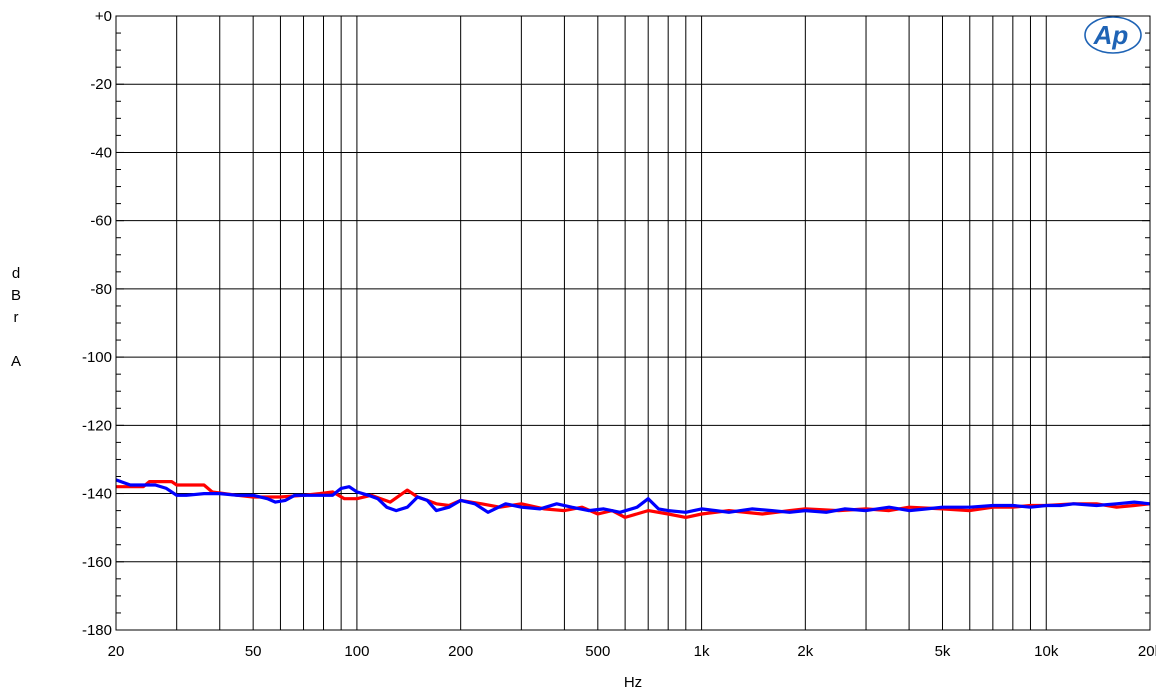  I want to click on y-axis-label-char: r, so click(16, 317).